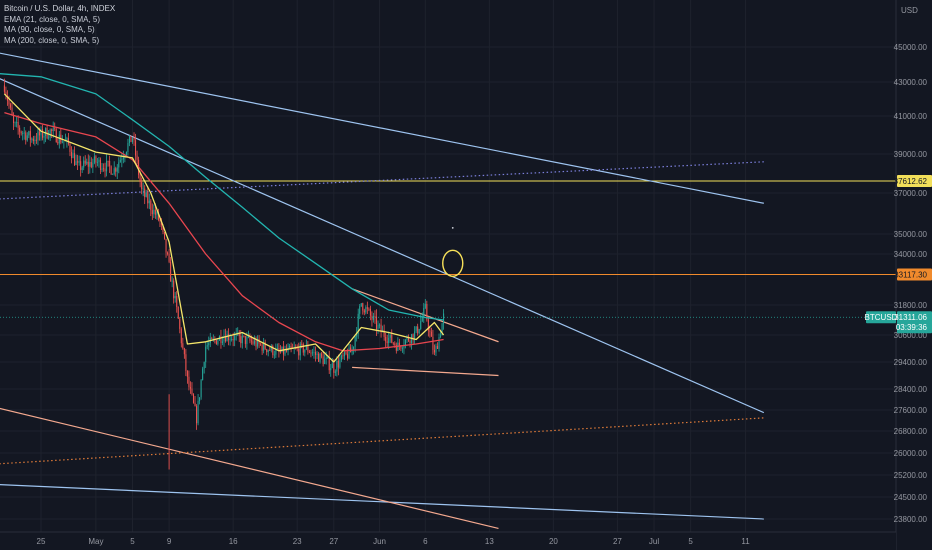  I want to click on highlight-circle, so click(453, 263).